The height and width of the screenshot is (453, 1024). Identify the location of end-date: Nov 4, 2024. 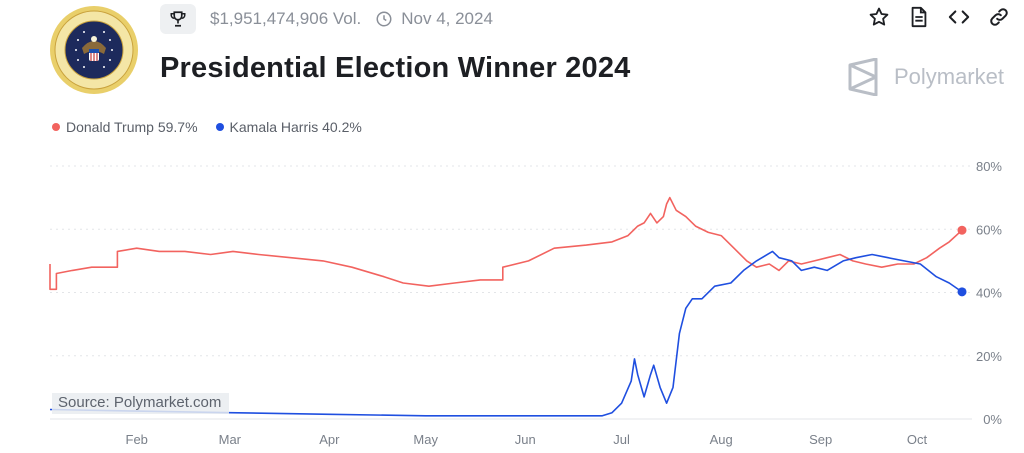
(434, 19).